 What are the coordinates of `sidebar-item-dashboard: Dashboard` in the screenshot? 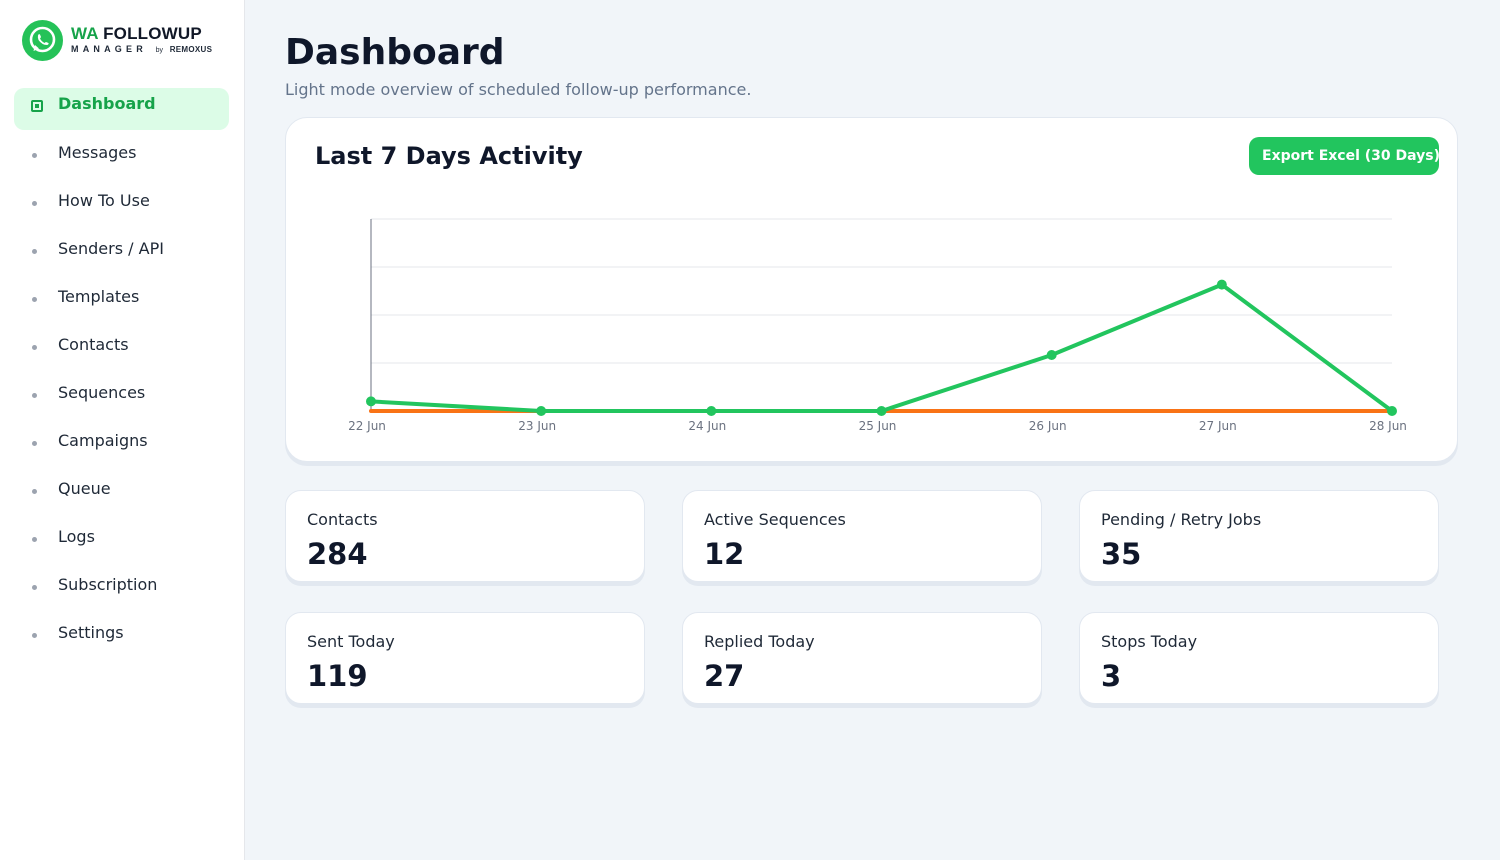 It's located at (121, 109).